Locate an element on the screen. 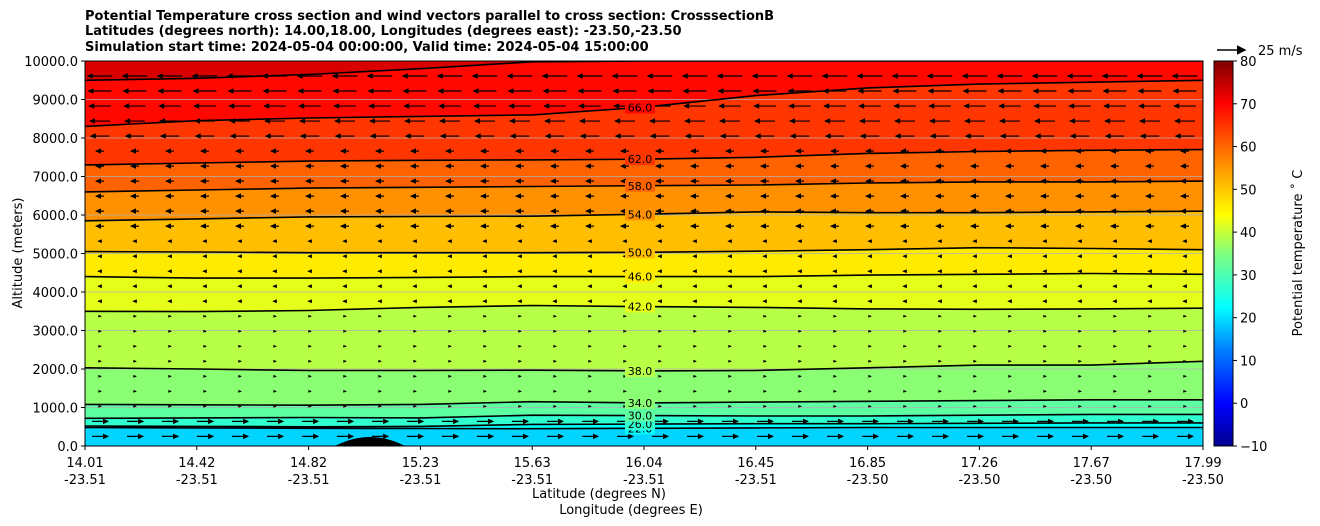  colorbar-tick-label: 10 is located at coordinates (1248, 361).